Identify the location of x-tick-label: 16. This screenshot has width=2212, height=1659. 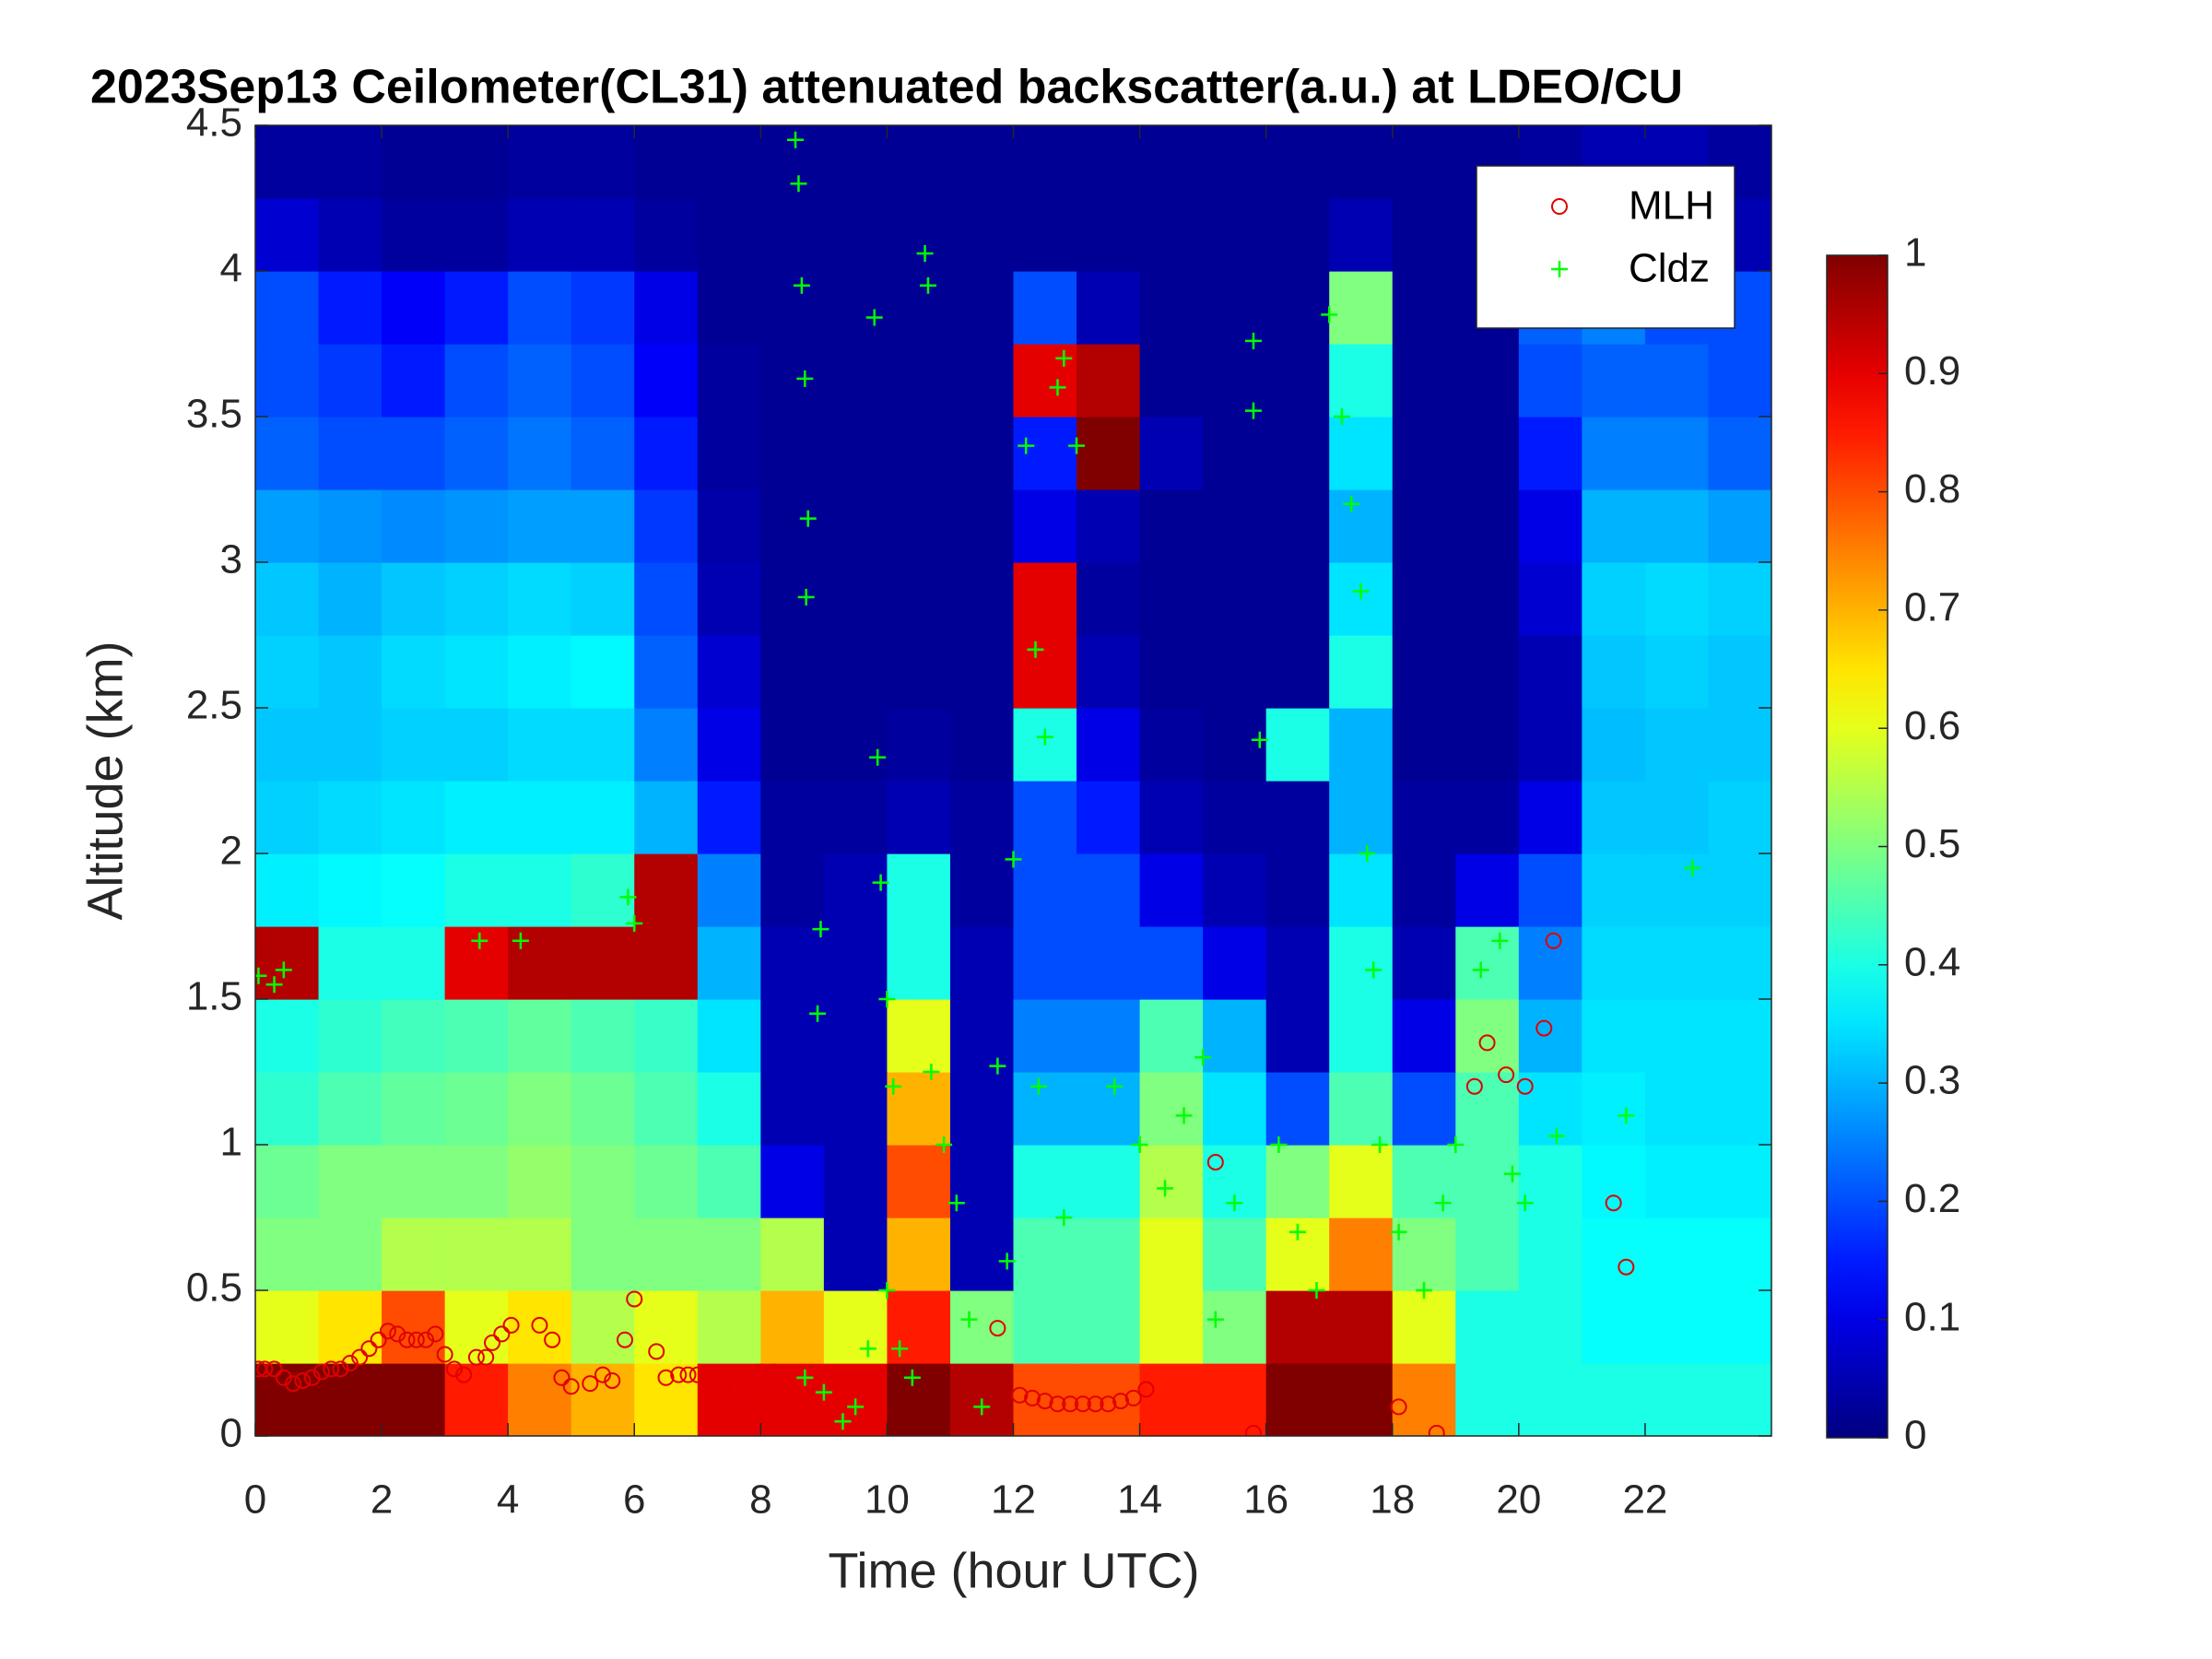
(1265, 1500).